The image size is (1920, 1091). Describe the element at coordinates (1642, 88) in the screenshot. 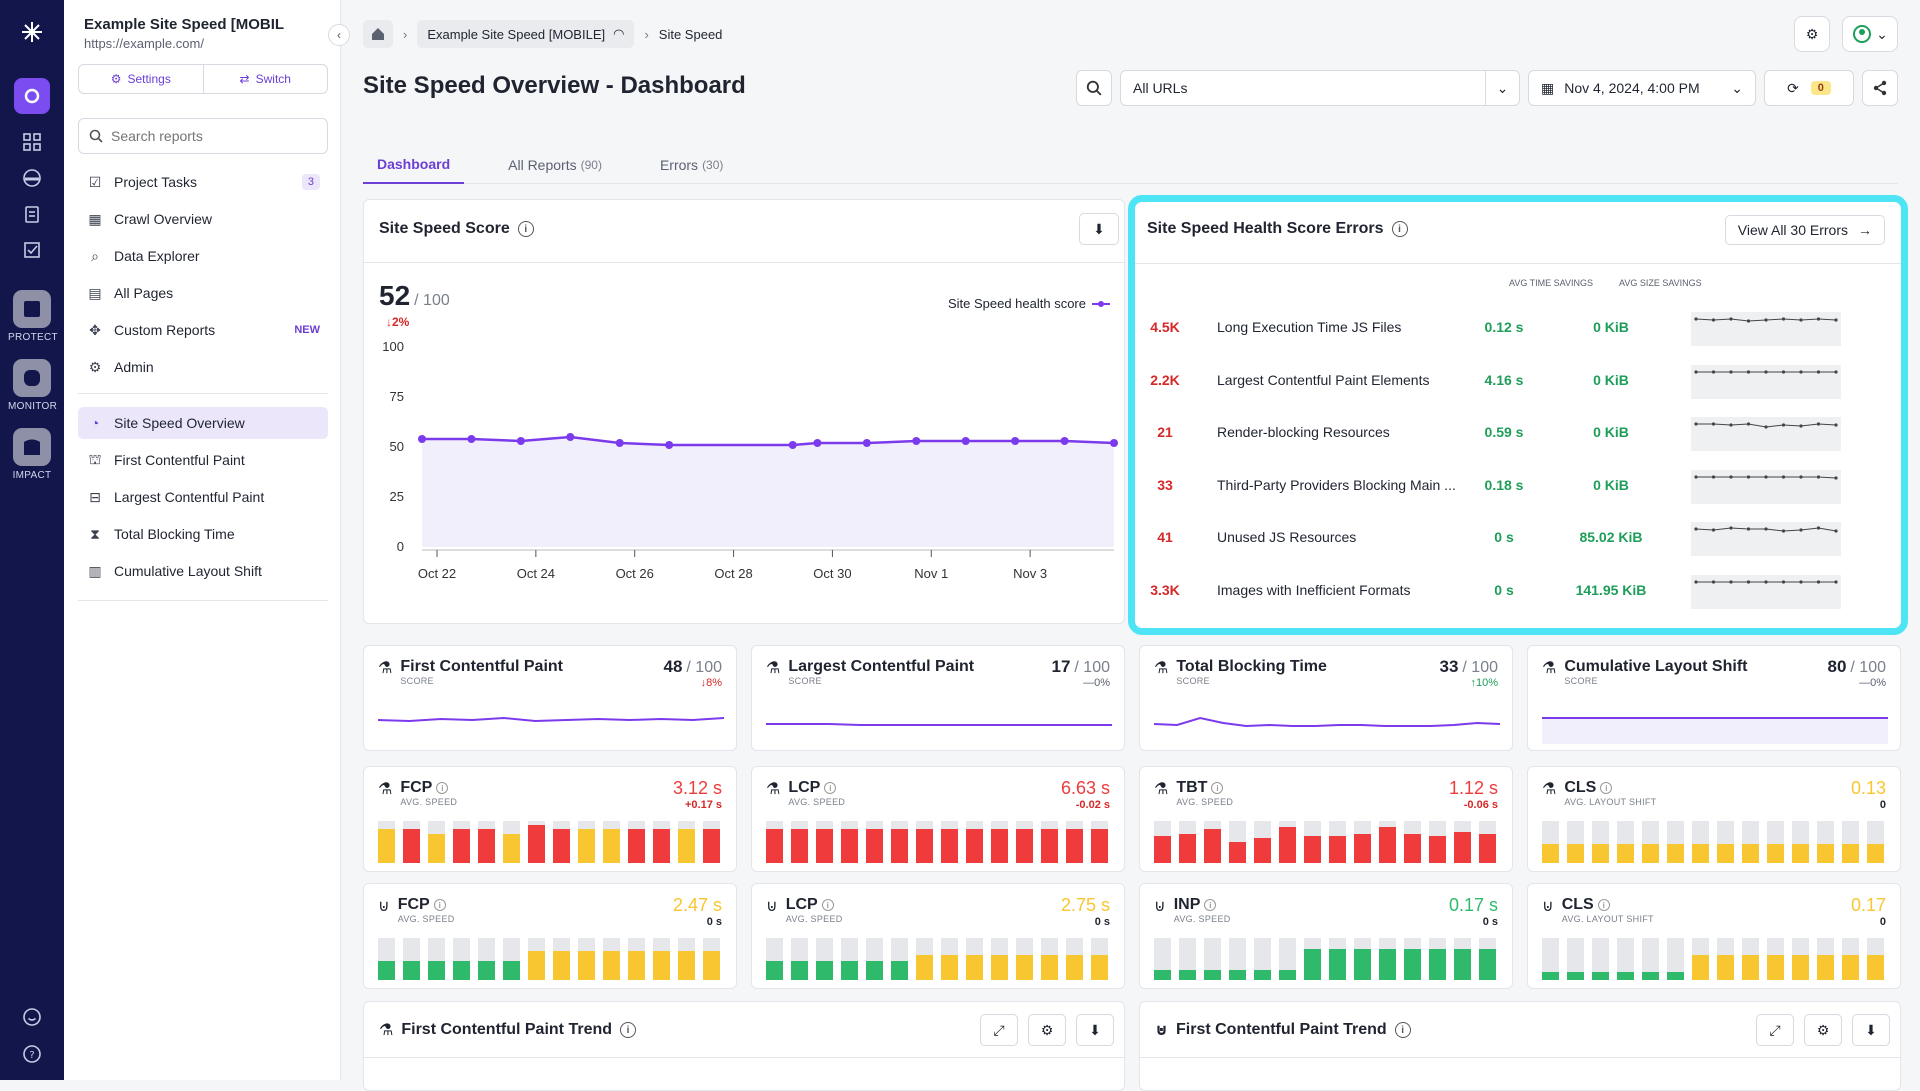

I see `date-select: ▦ Nov 4, 2024, 4:00 PM ⌄` at that location.